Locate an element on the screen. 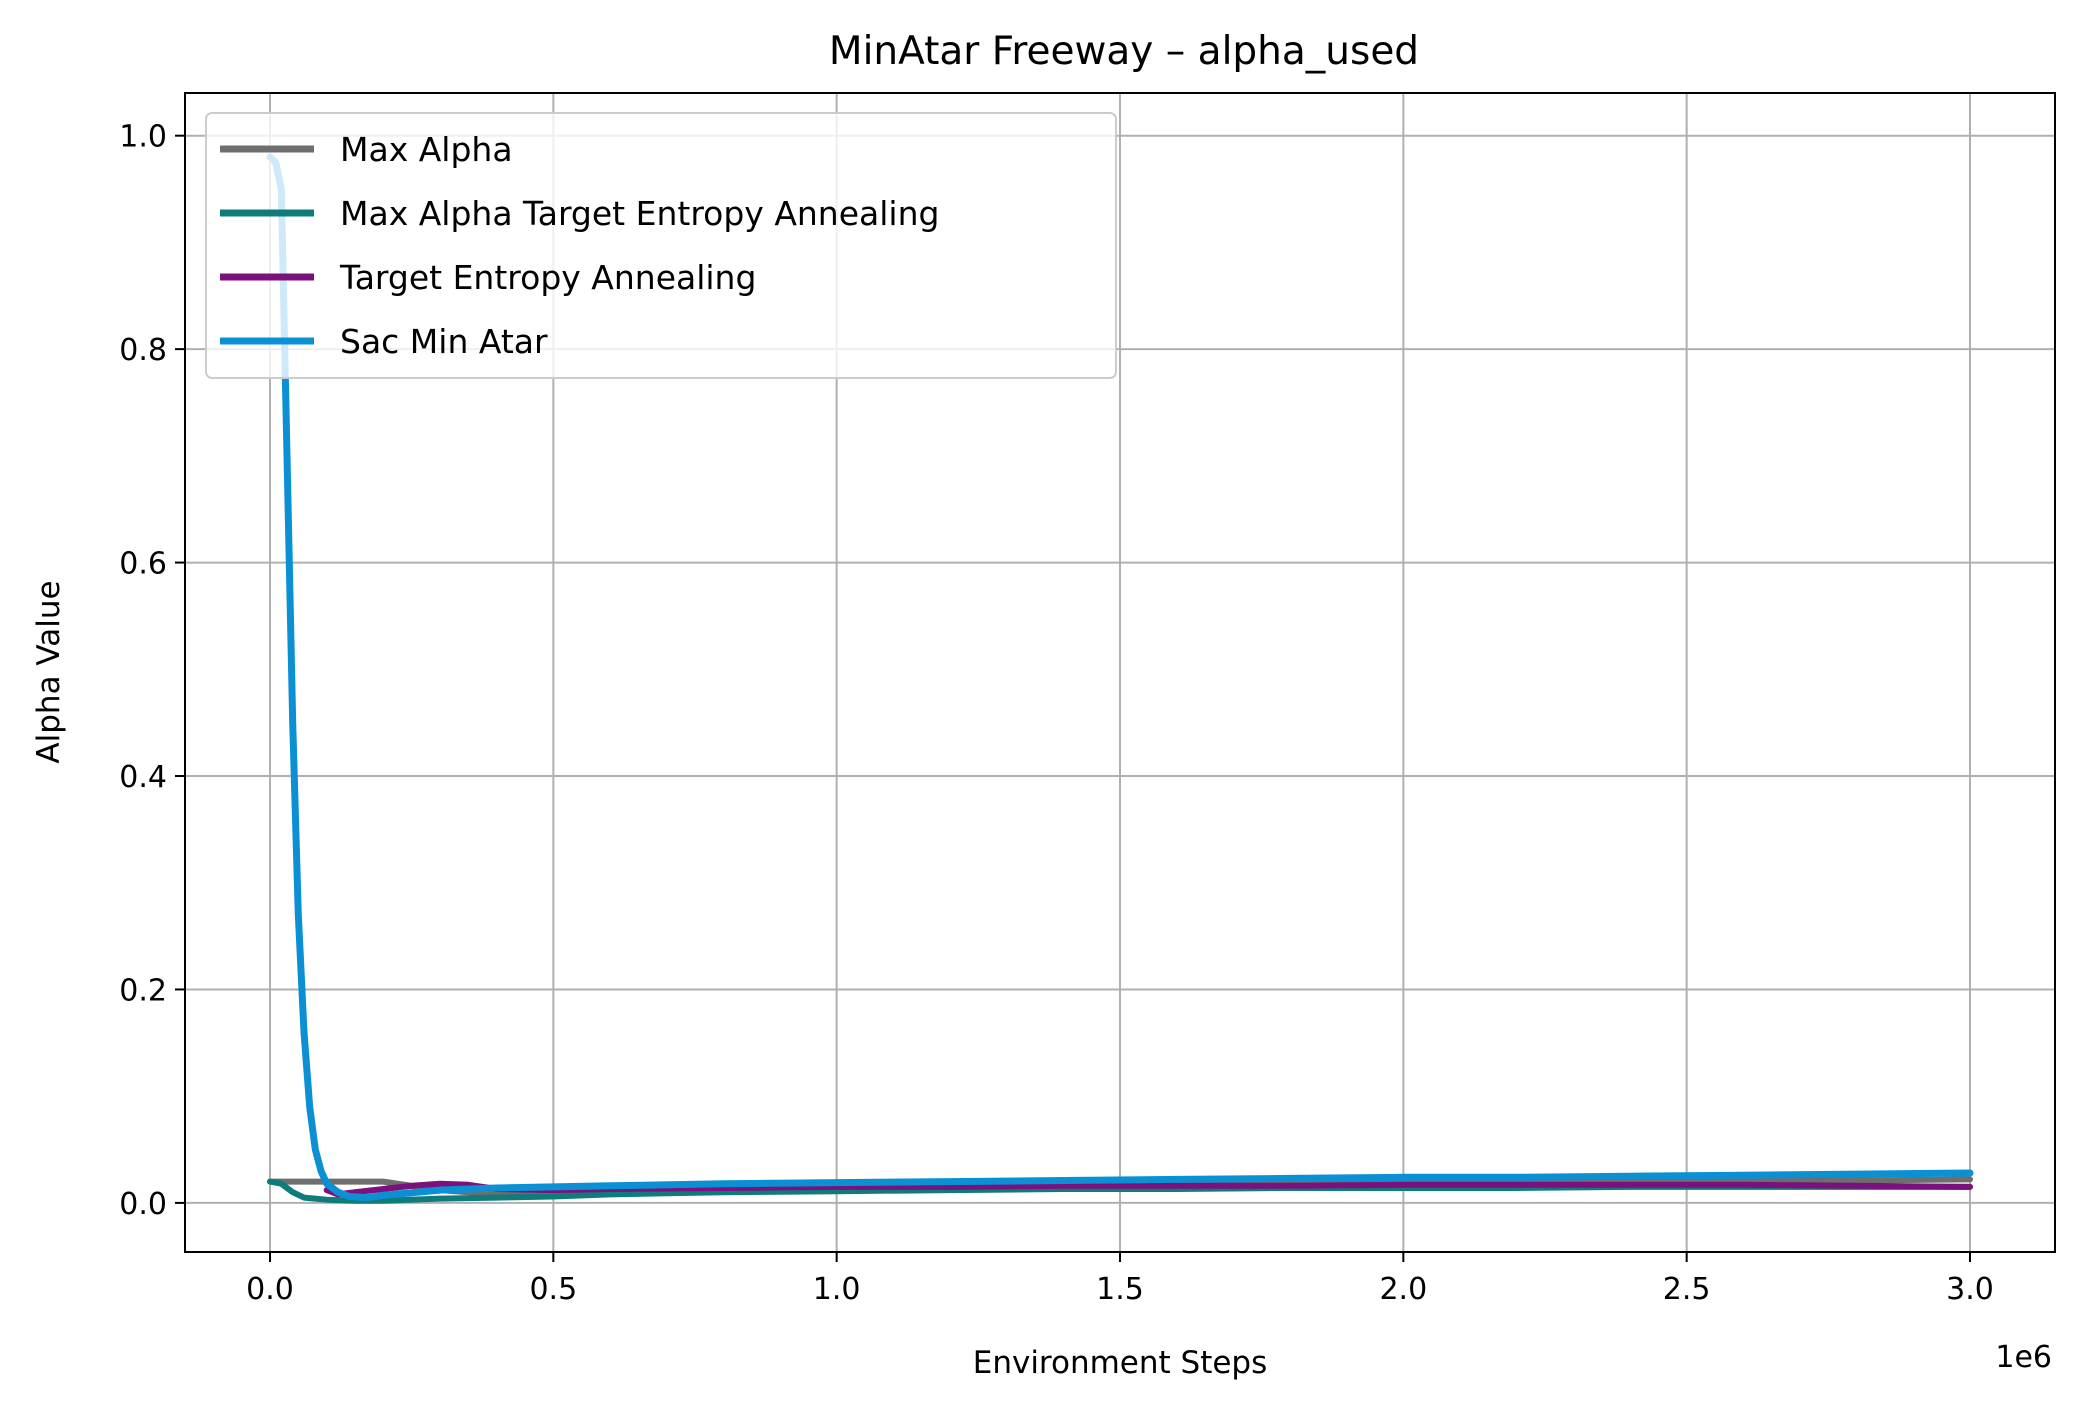 The width and height of the screenshot is (2074, 1407). y-tick-label: 0.8 is located at coordinates (143, 350).